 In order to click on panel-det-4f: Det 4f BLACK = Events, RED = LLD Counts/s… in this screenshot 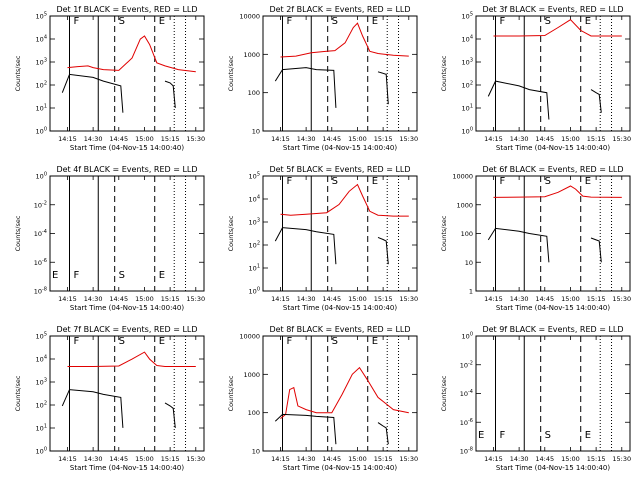, I will do `click(109, 238)`.